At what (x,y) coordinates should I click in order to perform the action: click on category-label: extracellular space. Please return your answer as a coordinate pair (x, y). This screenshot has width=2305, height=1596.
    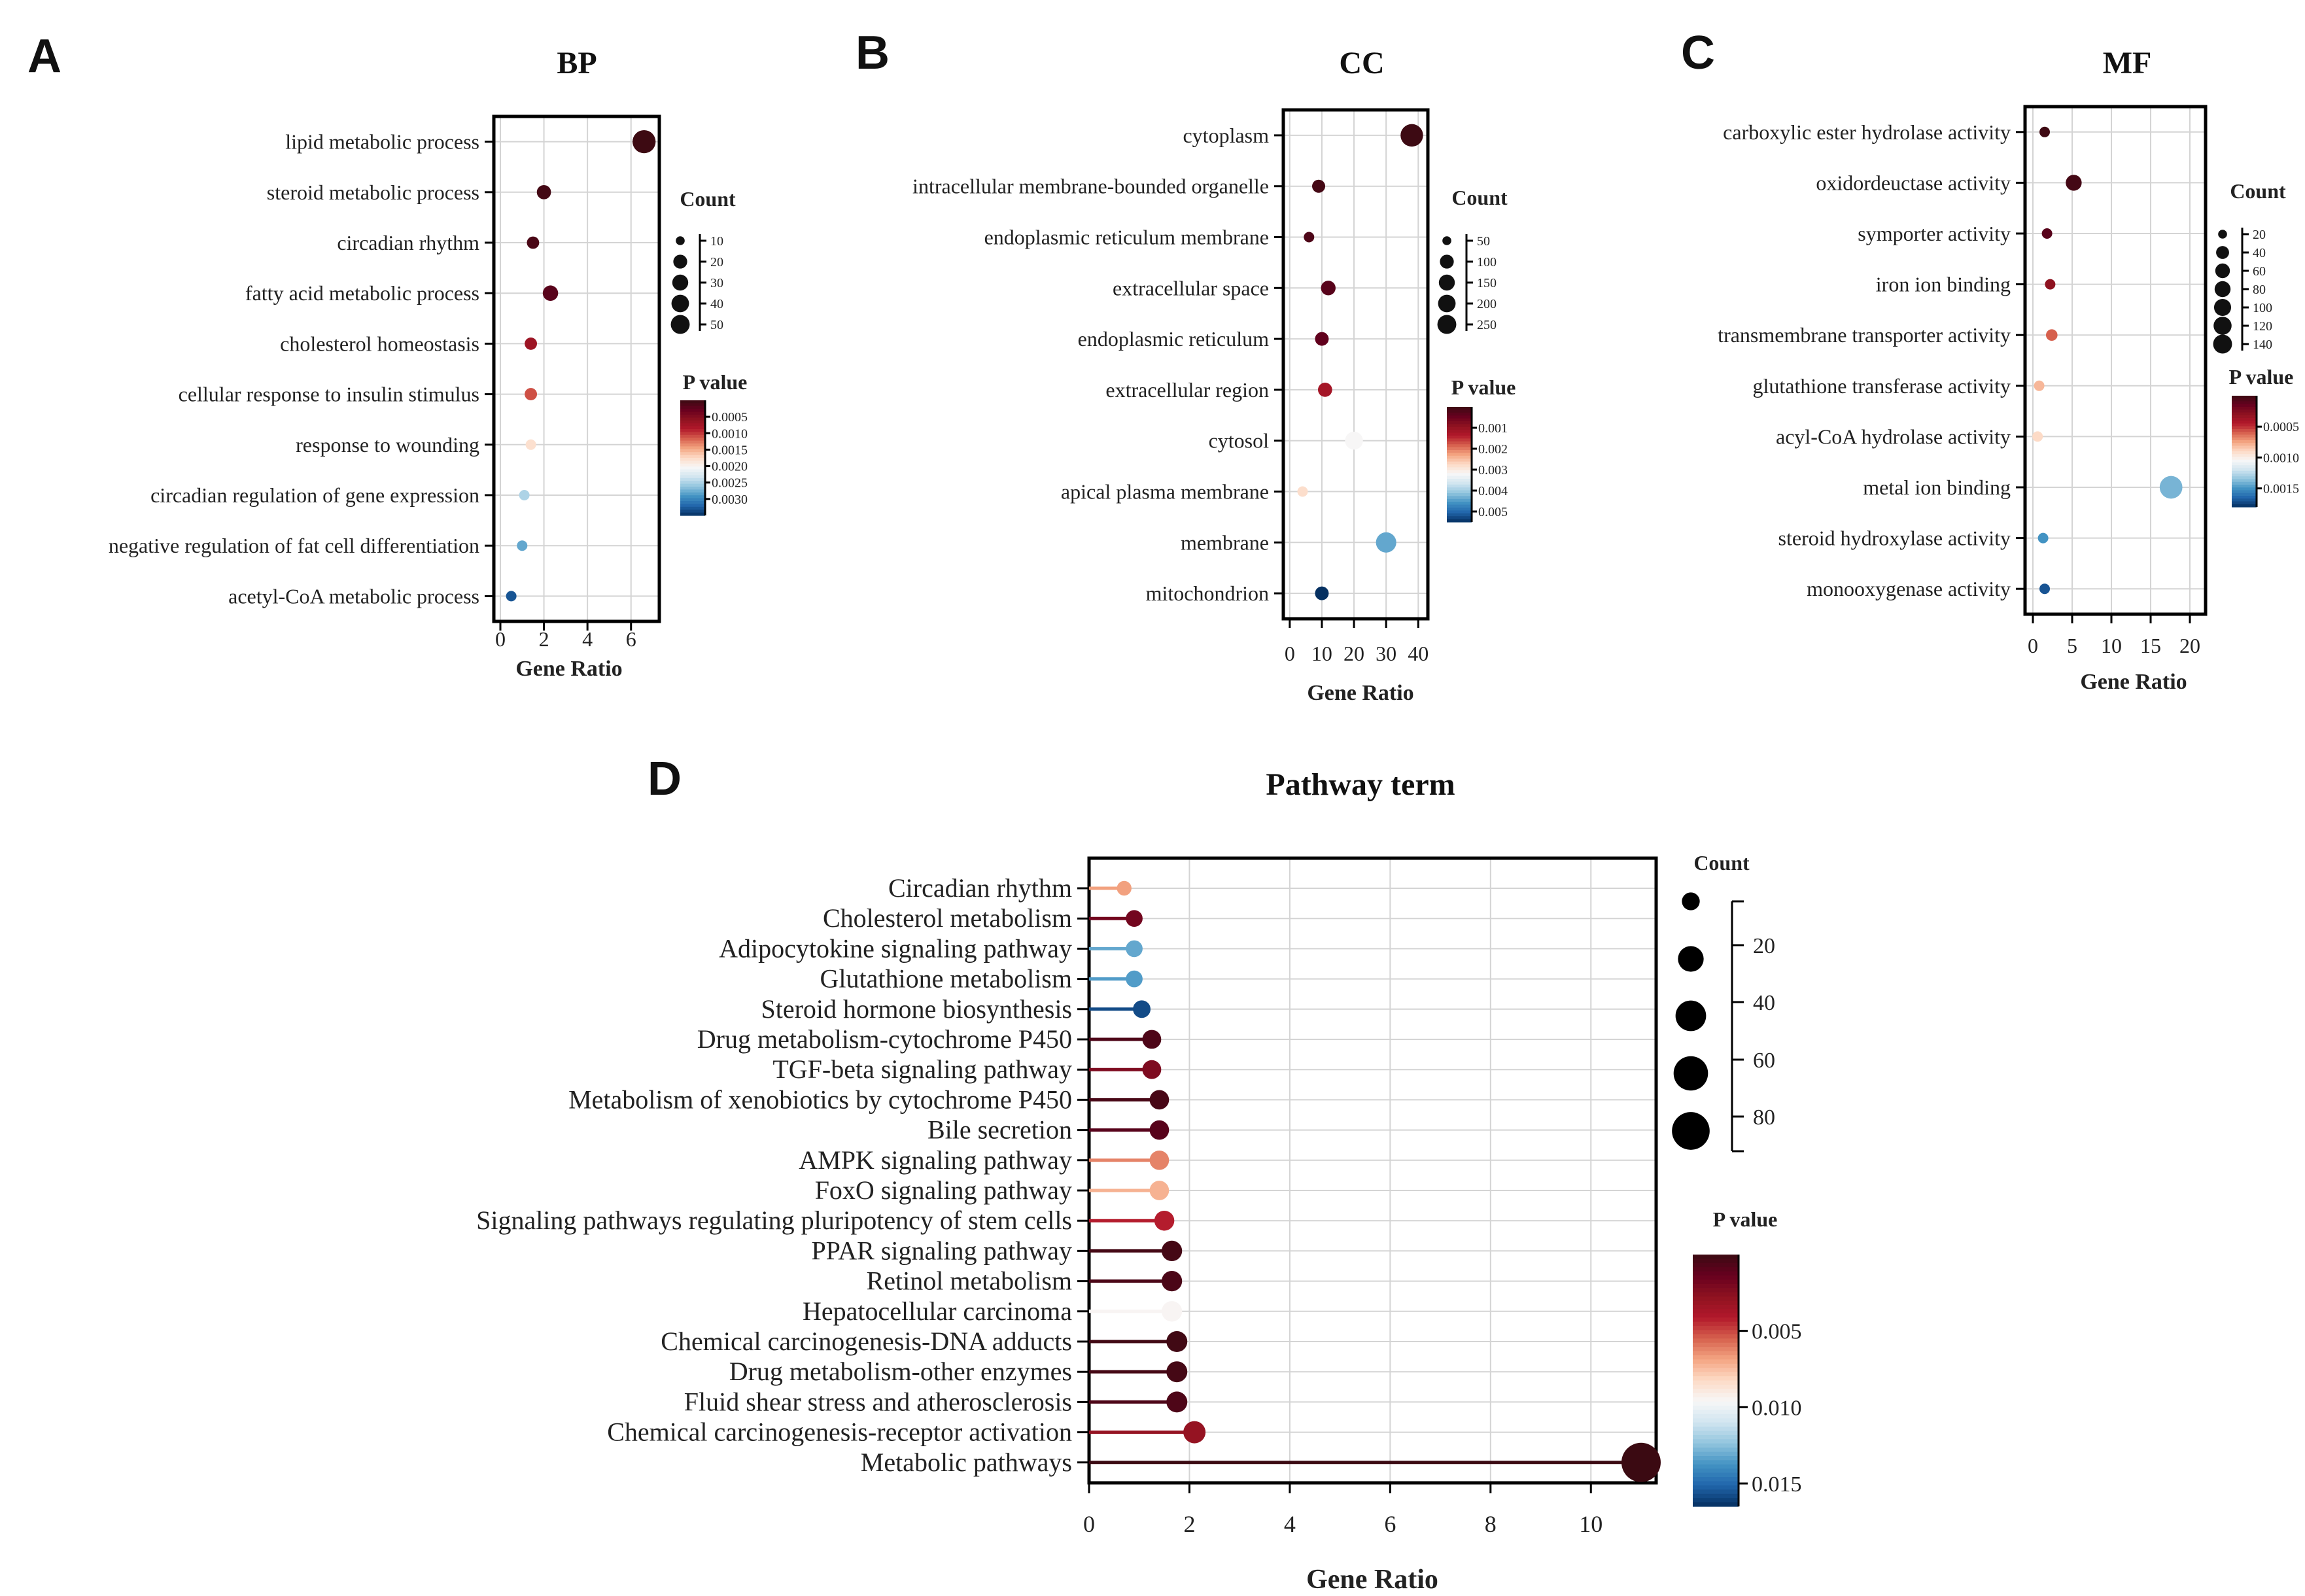
    Looking at the image, I should click on (1191, 288).